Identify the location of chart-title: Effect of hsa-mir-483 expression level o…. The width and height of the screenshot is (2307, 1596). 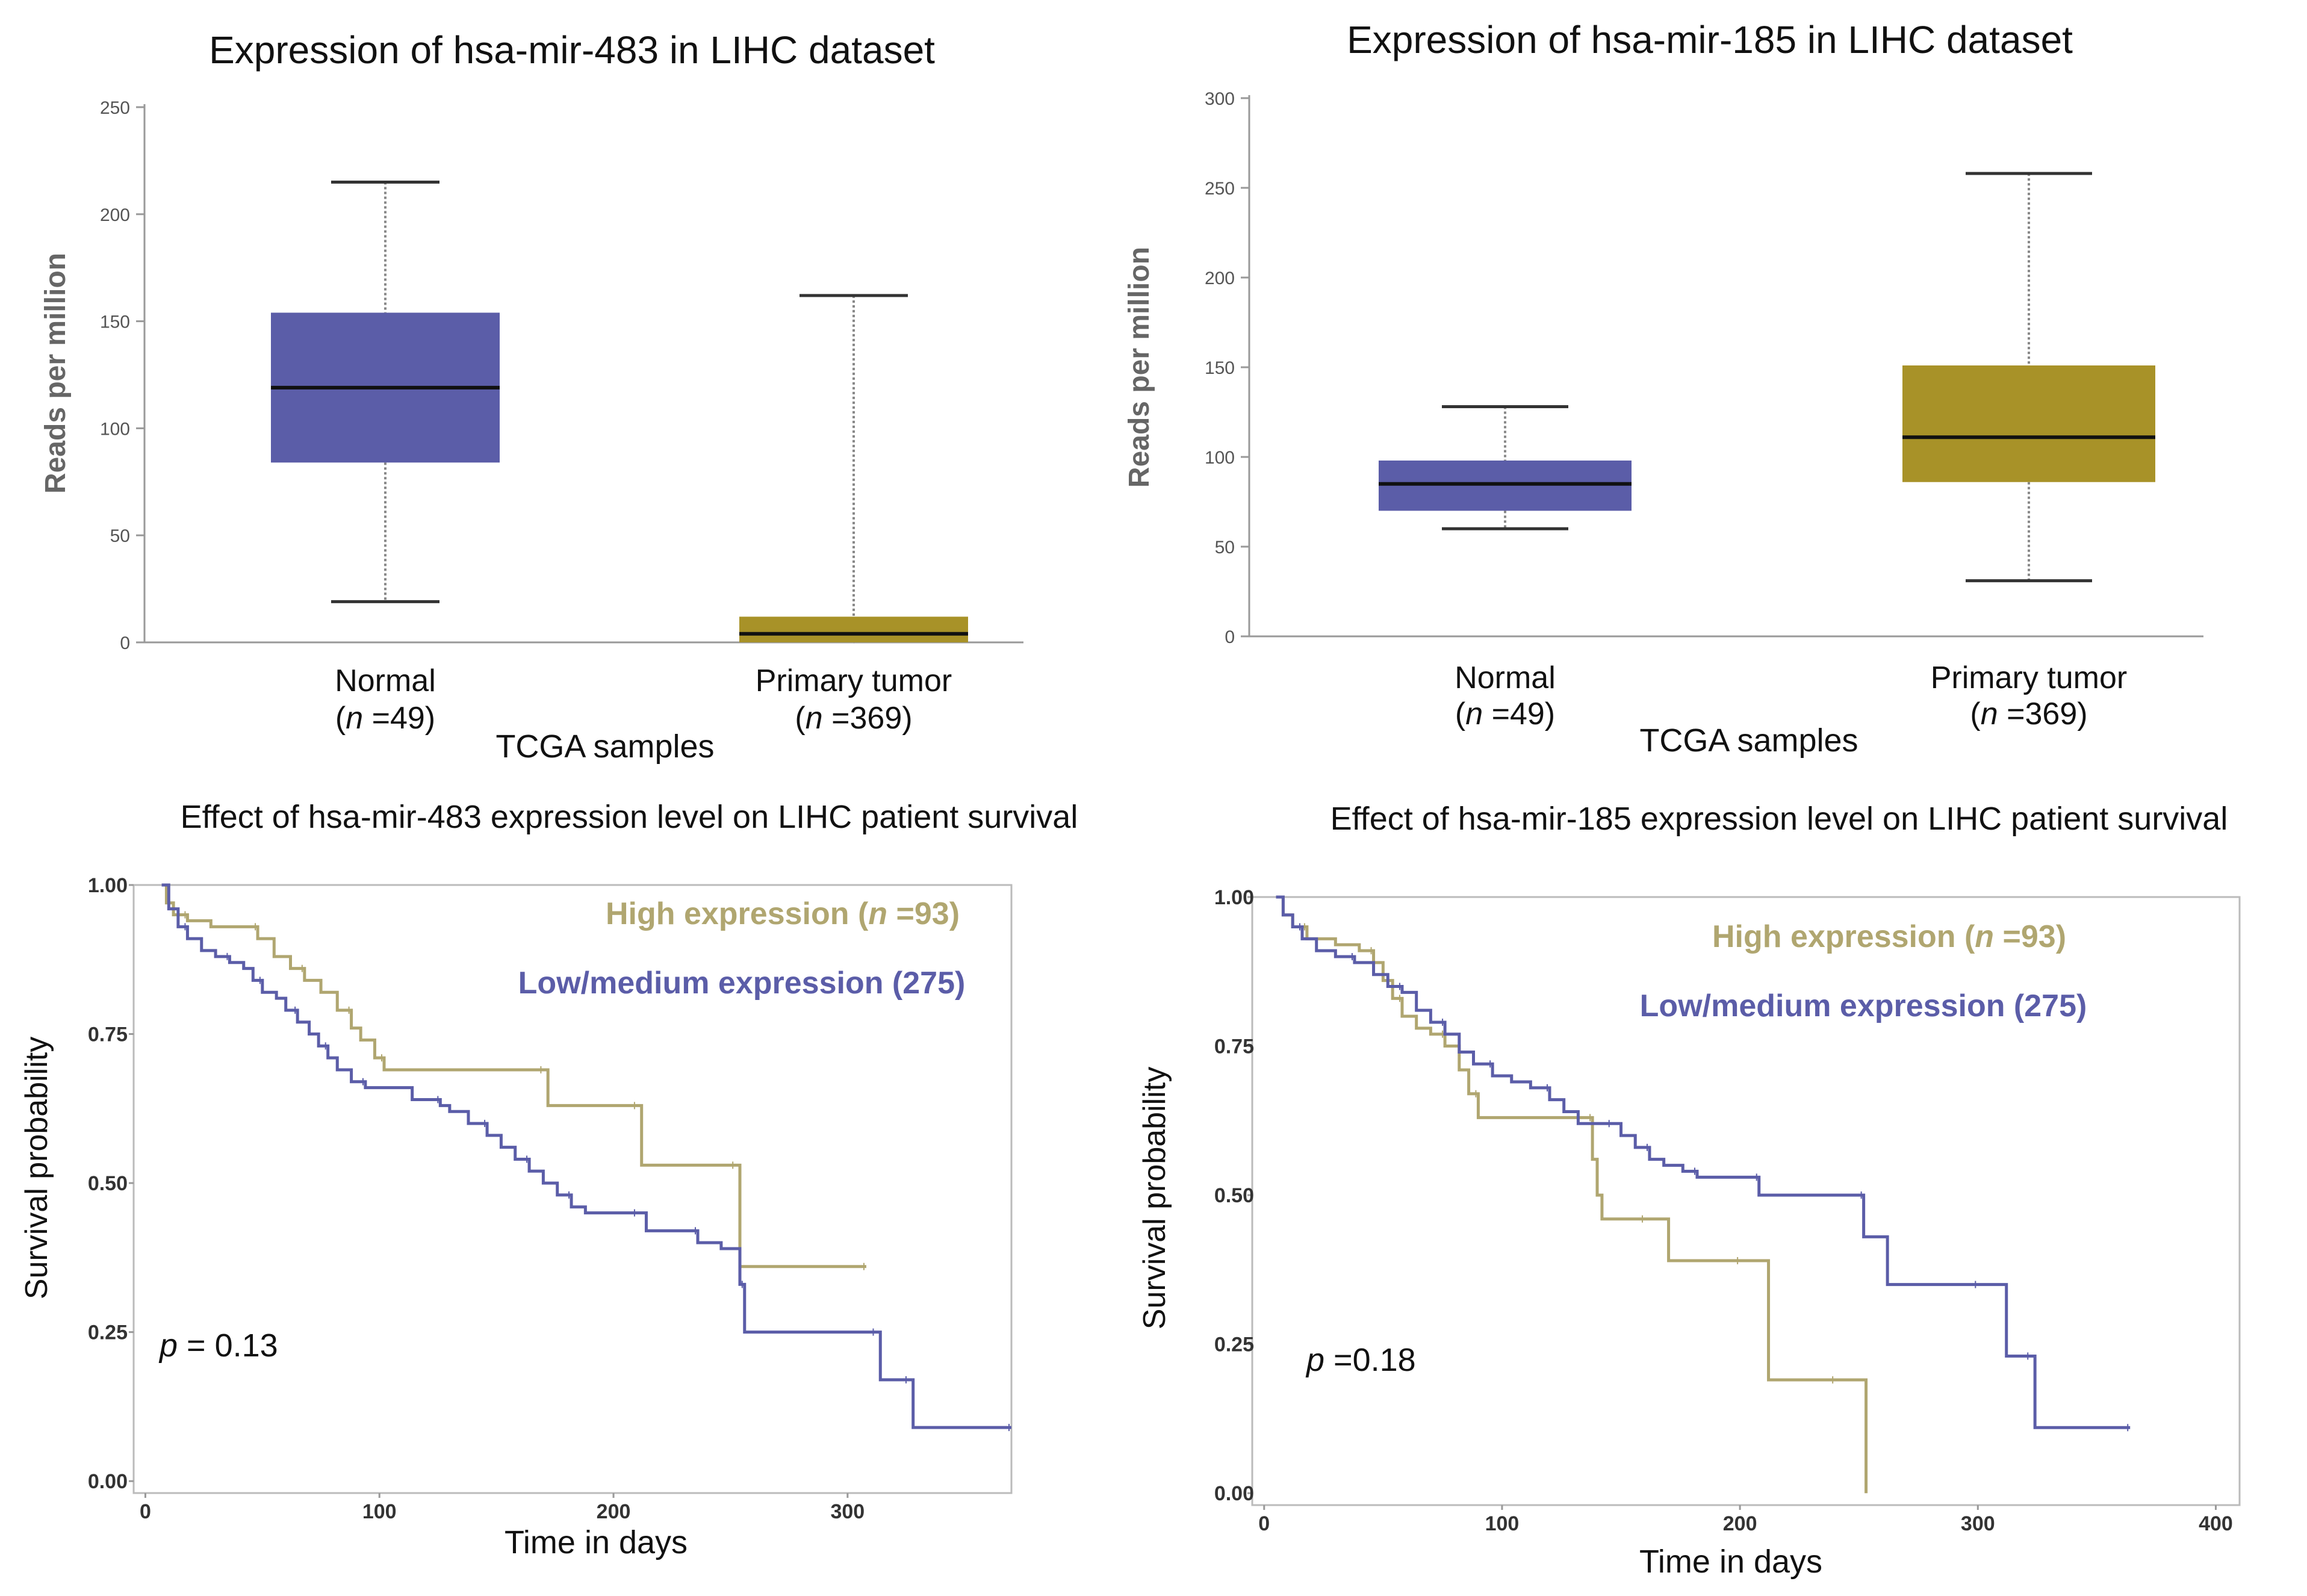
(629, 817).